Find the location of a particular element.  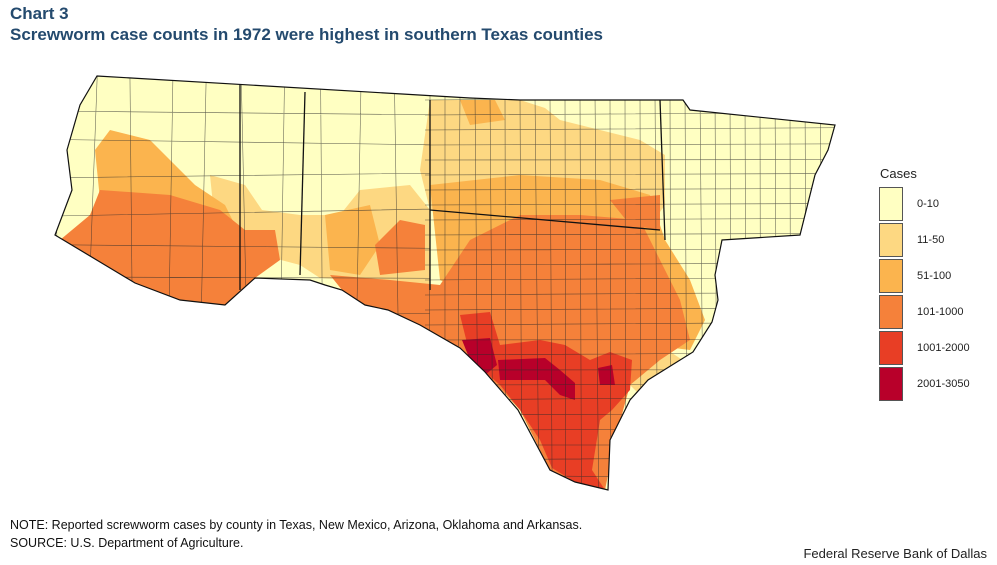

region-1001-2000 is located at coordinates (546, 401).